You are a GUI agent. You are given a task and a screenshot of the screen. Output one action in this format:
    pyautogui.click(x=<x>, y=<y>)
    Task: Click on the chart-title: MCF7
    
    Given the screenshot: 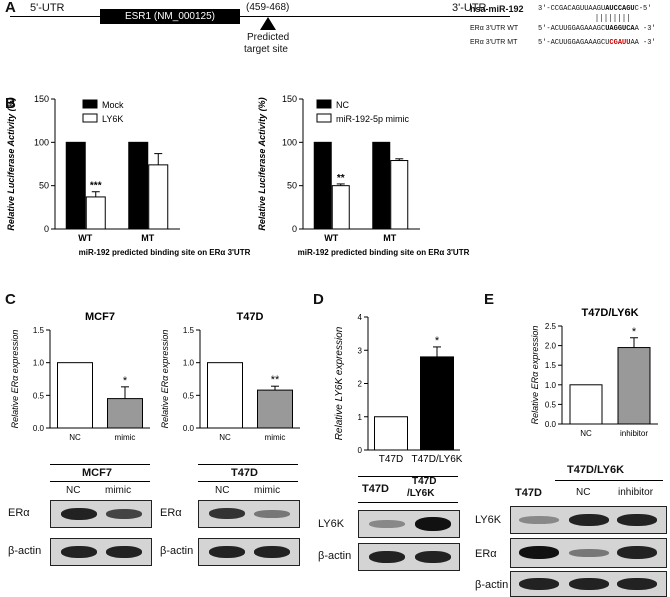 What is the action you would take?
    pyautogui.click(x=100, y=317)
    